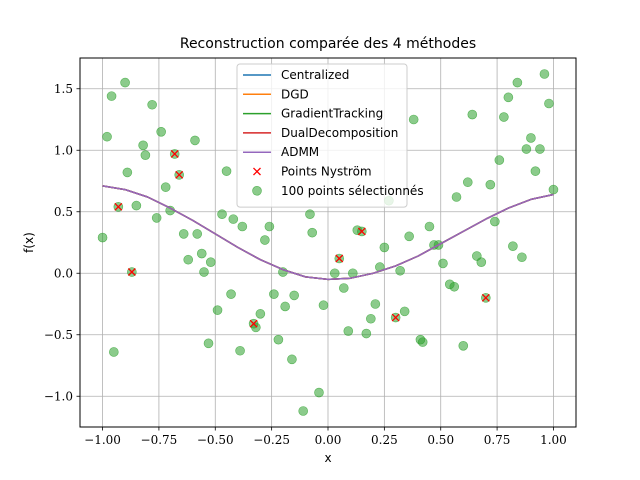 The width and height of the screenshot is (640, 480). Describe the element at coordinates (257, 171) in the screenshot. I see `legend-swatch-nystrom` at that location.